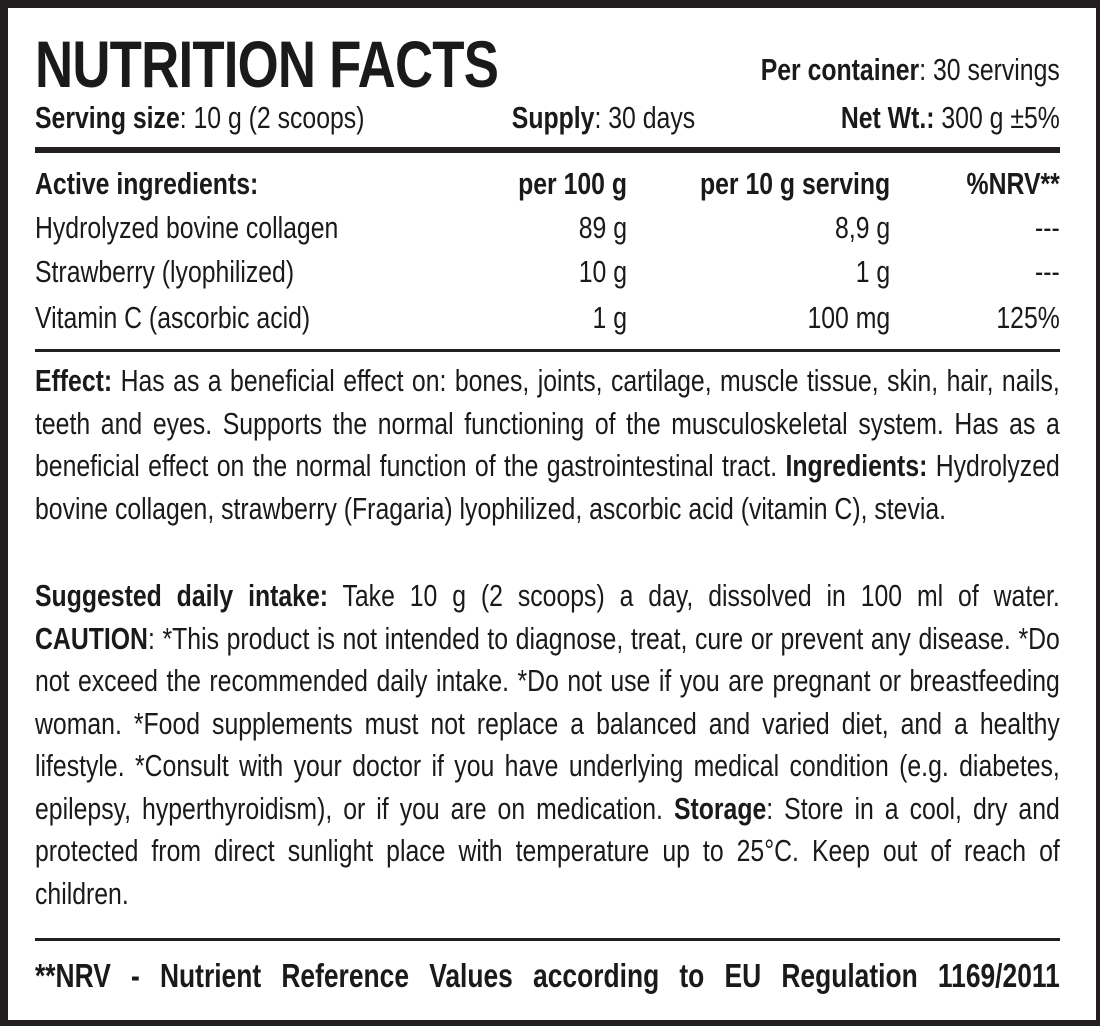  What do you see at coordinates (609, 317) in the screenshot?
I see `cell-per-100g: 1 g` at bounding box center [609, 317].